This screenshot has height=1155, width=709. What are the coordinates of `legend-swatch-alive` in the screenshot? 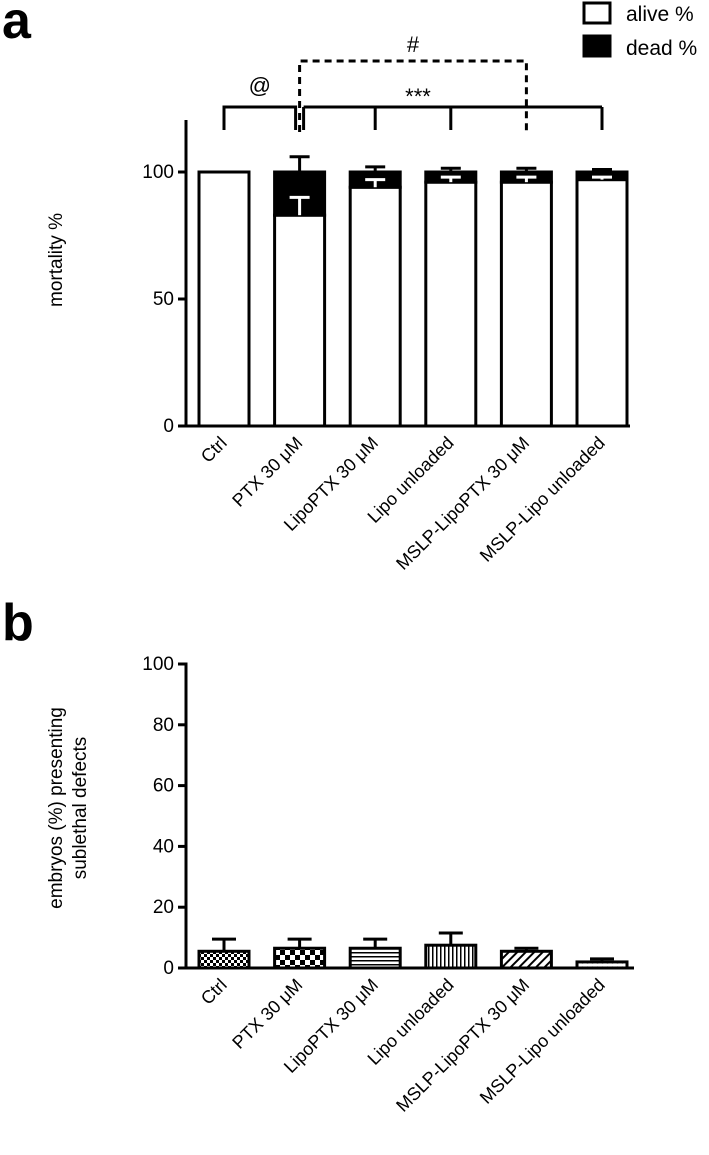 It's located at (597, 13).